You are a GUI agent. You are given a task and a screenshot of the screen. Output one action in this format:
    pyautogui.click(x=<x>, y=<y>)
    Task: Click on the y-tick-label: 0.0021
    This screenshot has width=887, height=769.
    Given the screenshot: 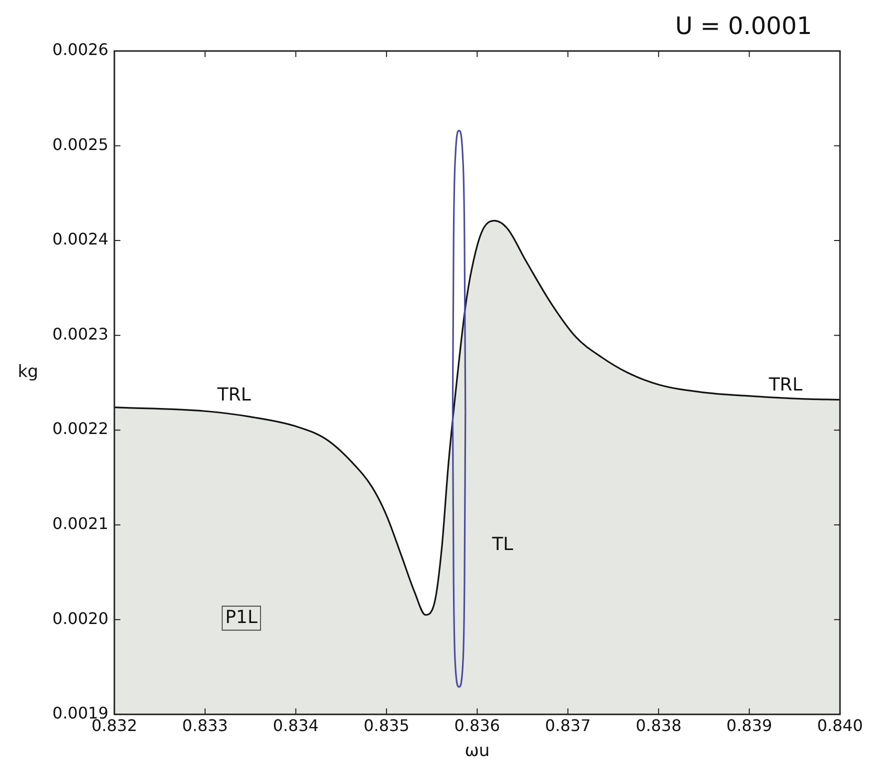 What is the action you would take?
    pyautogui.click(x=80, y=524)
    